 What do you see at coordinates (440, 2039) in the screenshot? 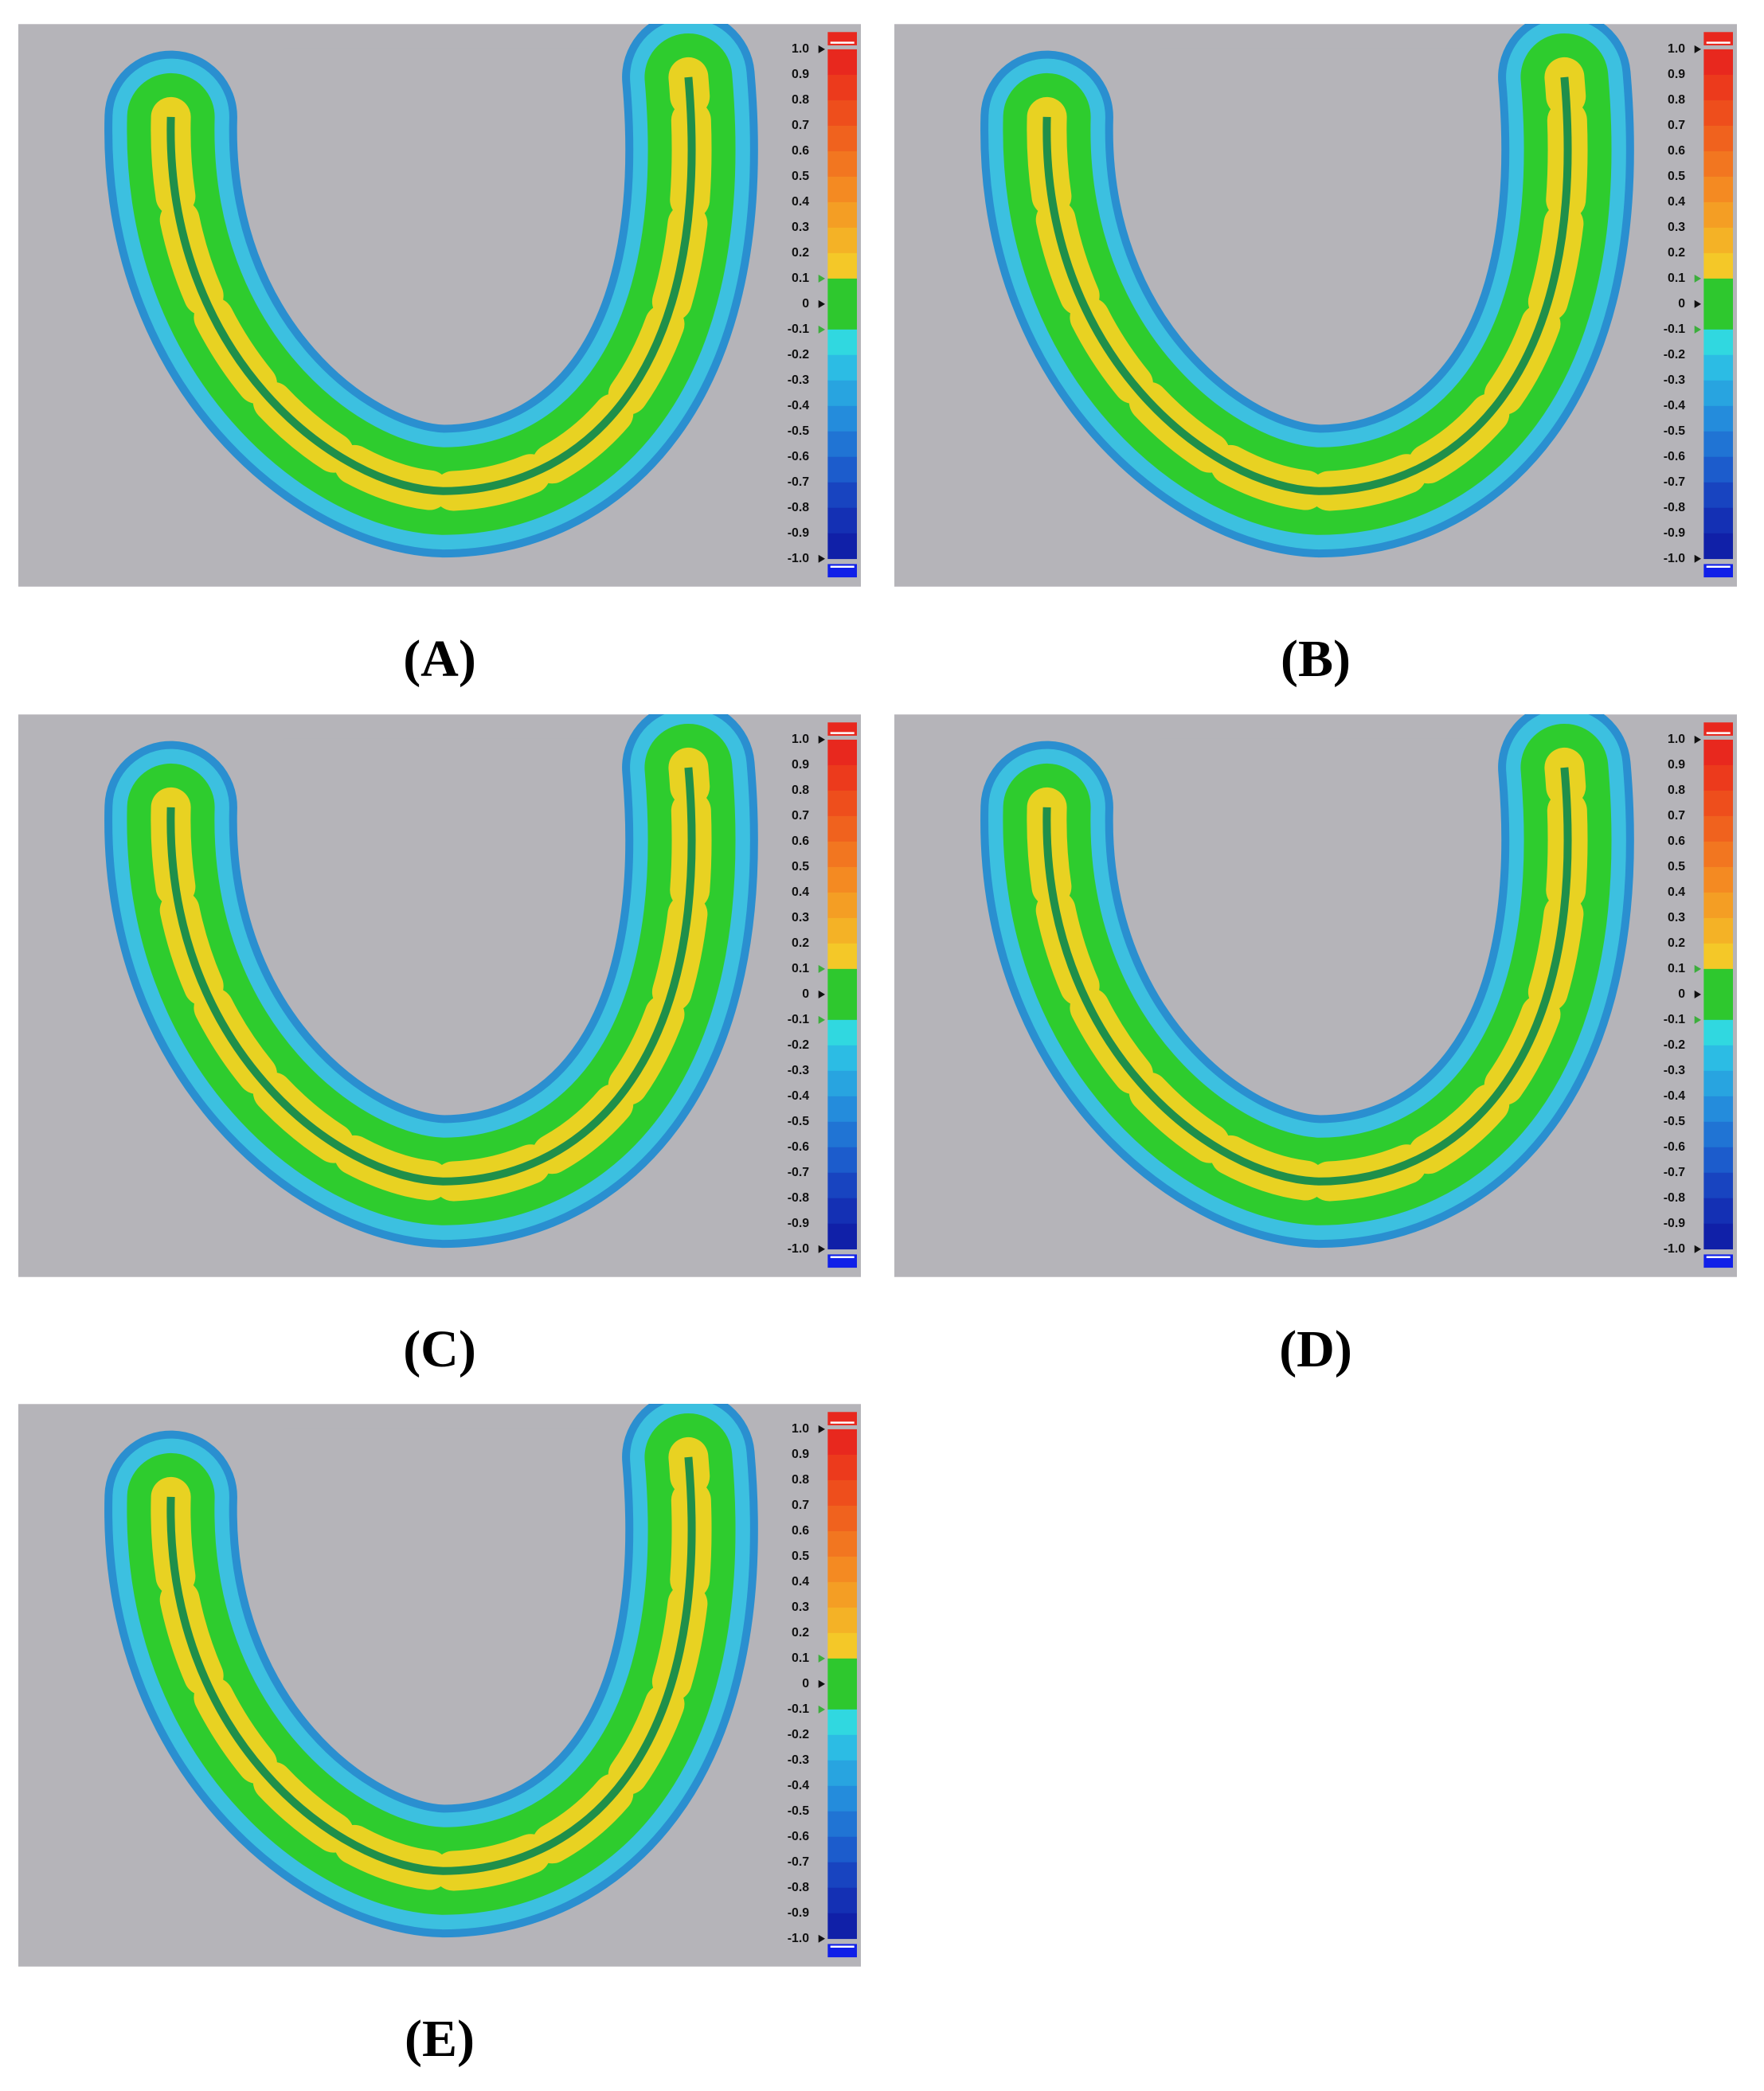
I see `panel-label: (E)` at bounding box center [440, 2039].